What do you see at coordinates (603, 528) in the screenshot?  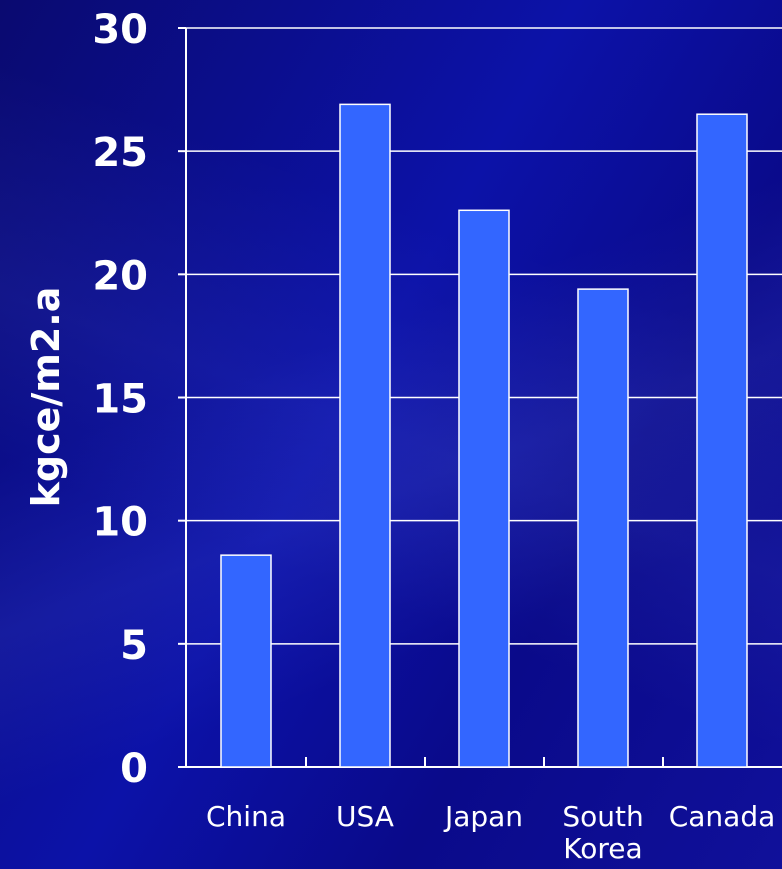 I see `bar-south-korea` at bounding box center [603, 528].